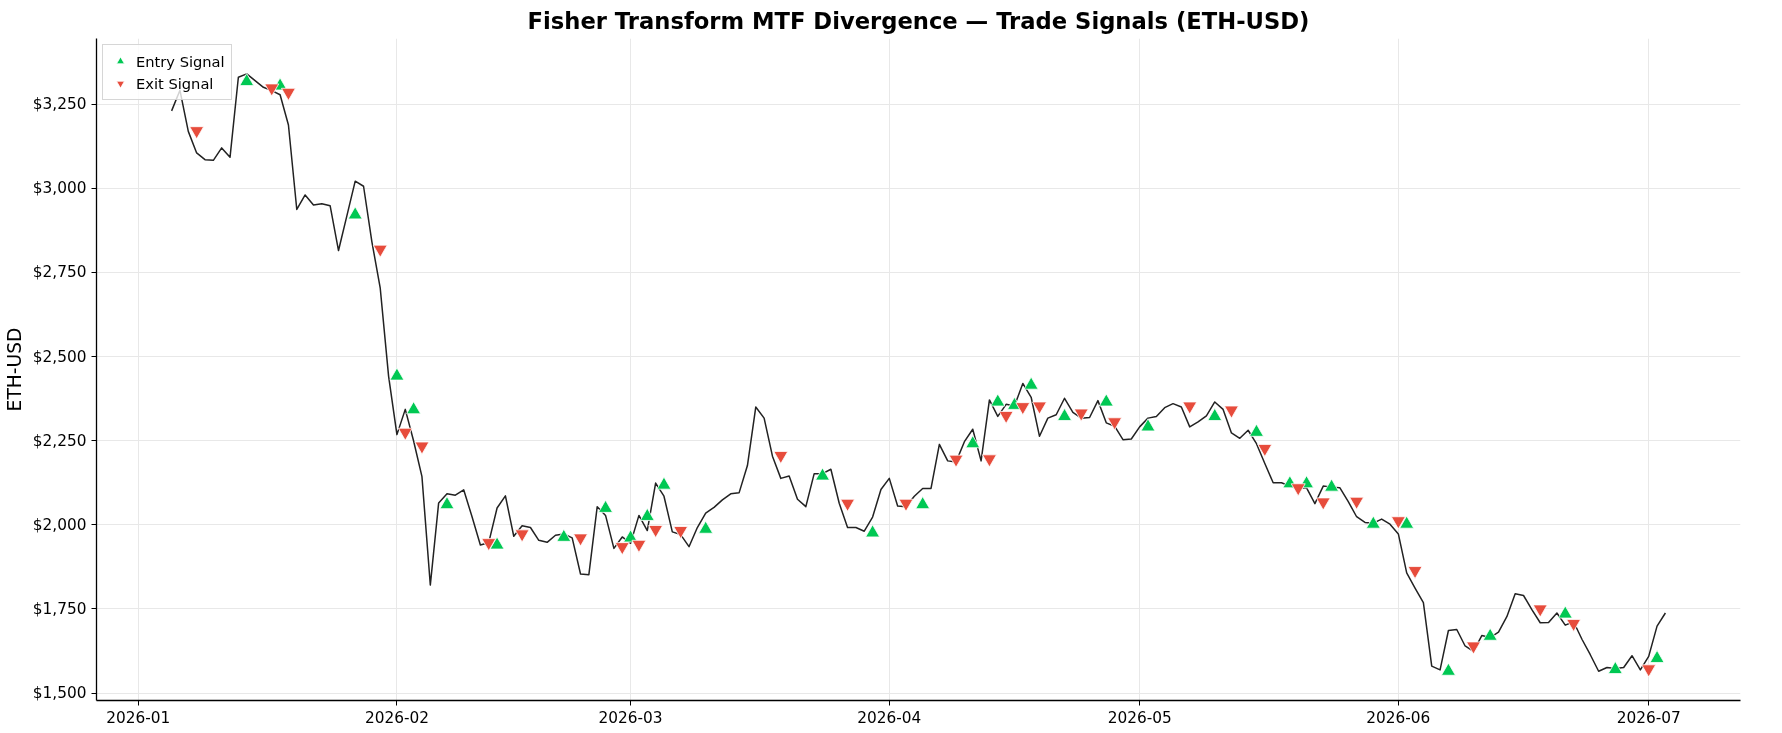 This screenshot has height=733, width=1782. What do you see at coordinates (1648, 717) in the screenshot?
I see `x-tick-label: 2026-07` at bounding box center [1648, 717].